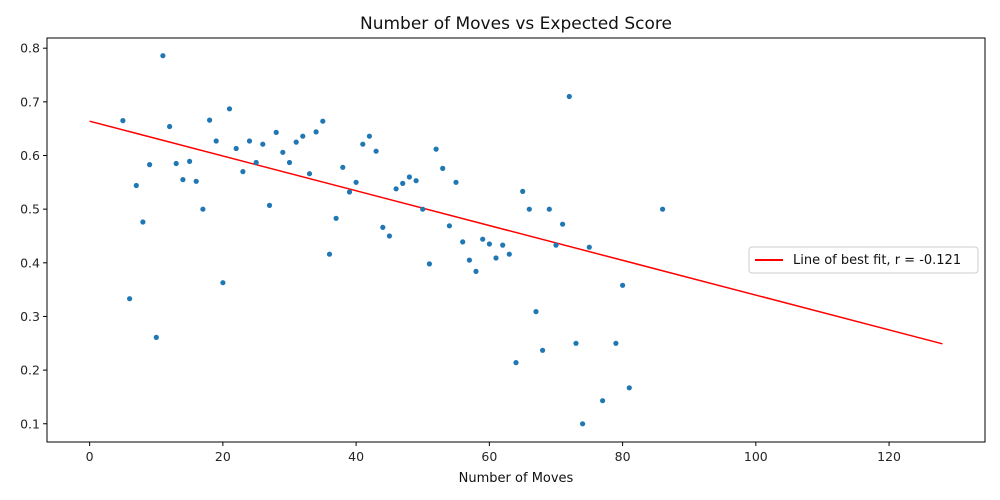  I want to click on y-tick-label: 0.7, so click(30, 101).